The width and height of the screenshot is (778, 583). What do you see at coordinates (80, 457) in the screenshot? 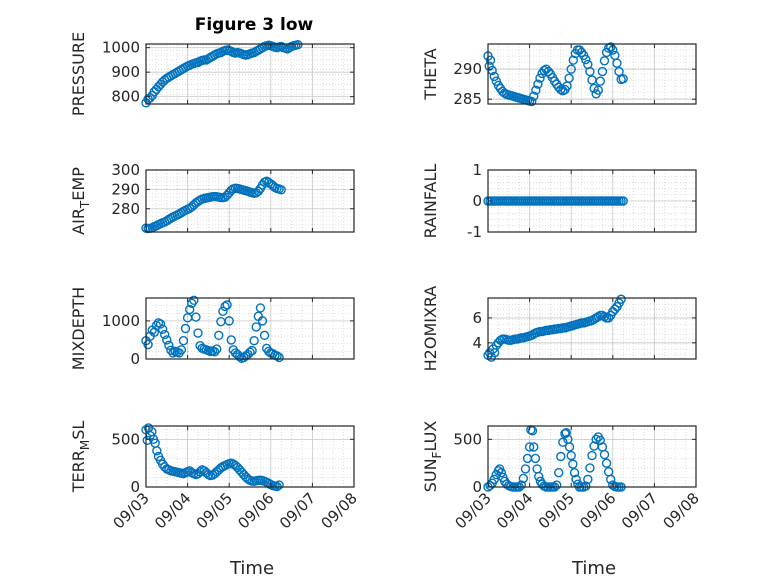
I see `y-axis-label: TERRMSL` at bounding box center [80, 457].